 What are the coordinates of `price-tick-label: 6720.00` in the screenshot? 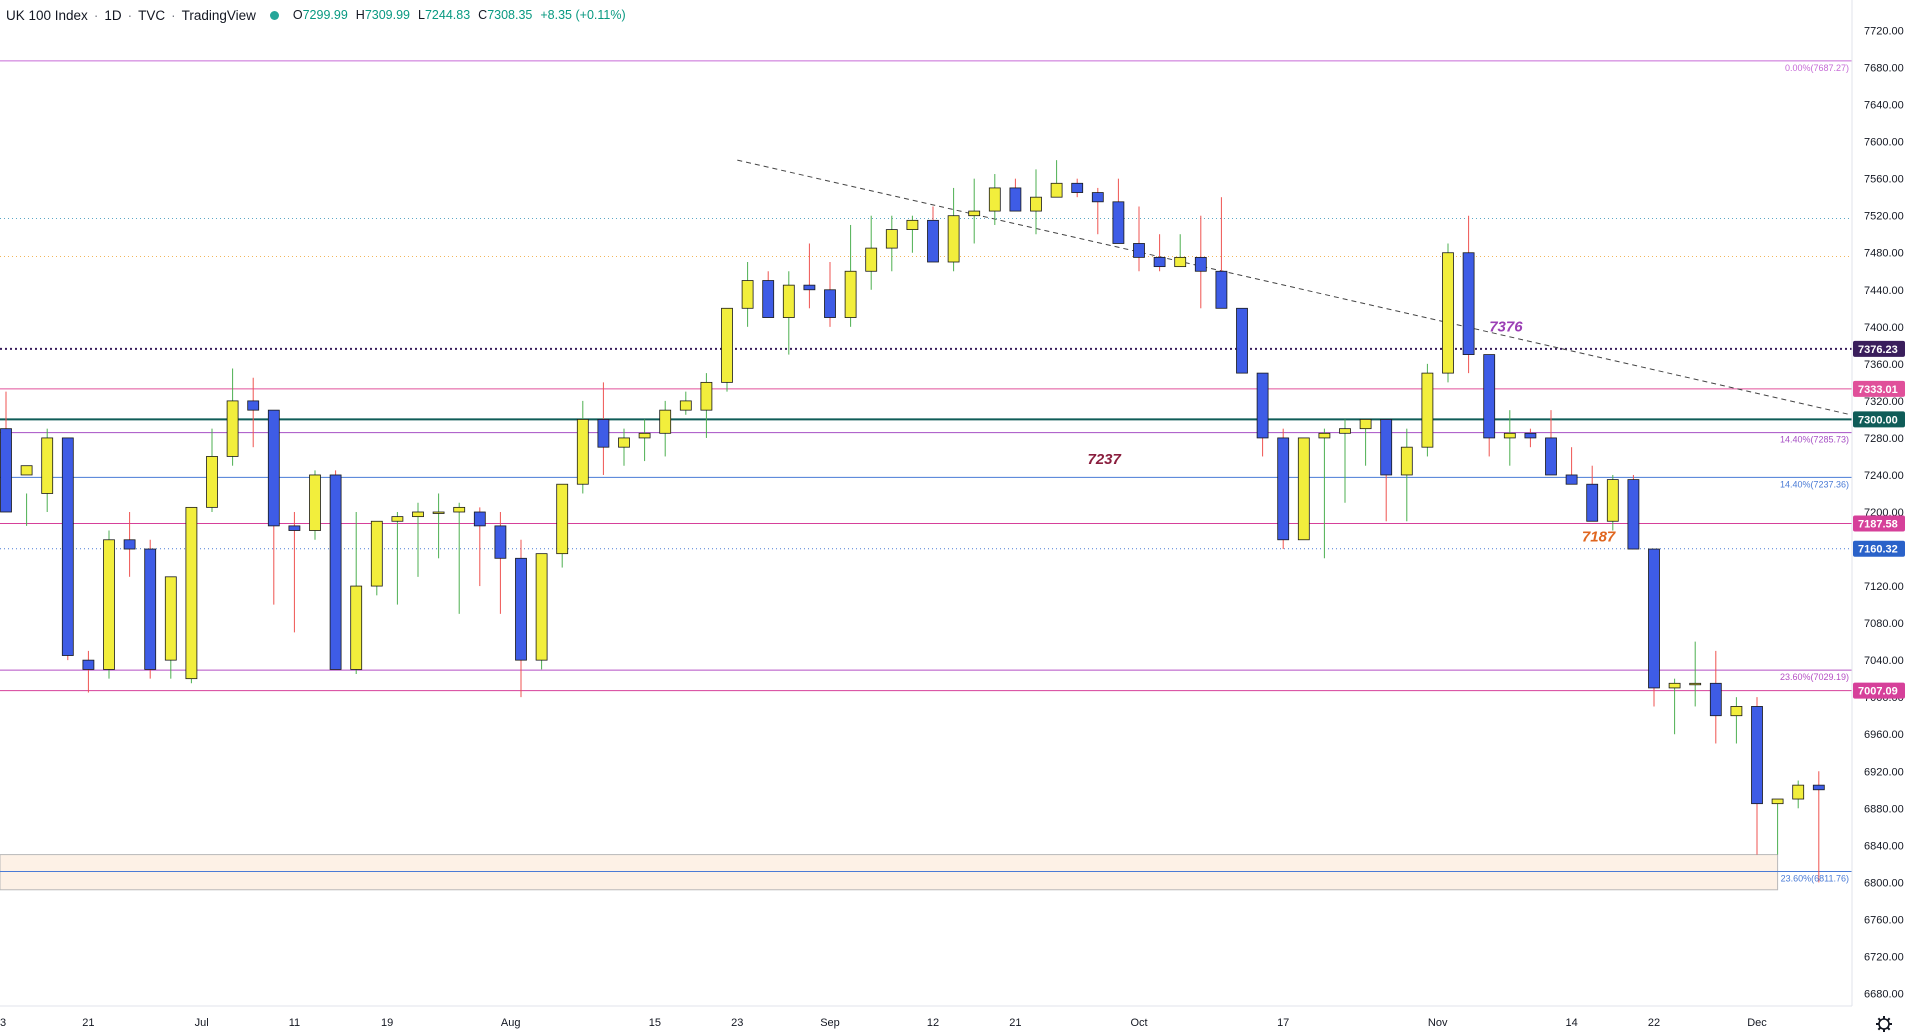 It's located at (1884, 957).